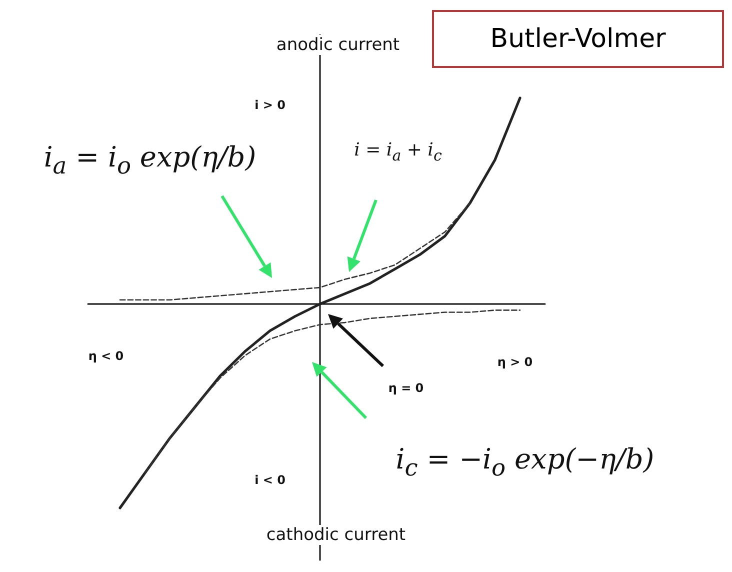  I want to click on annotation: i$_{a}$ = i$_{o}$ exp(η/b), so click(150, 160).